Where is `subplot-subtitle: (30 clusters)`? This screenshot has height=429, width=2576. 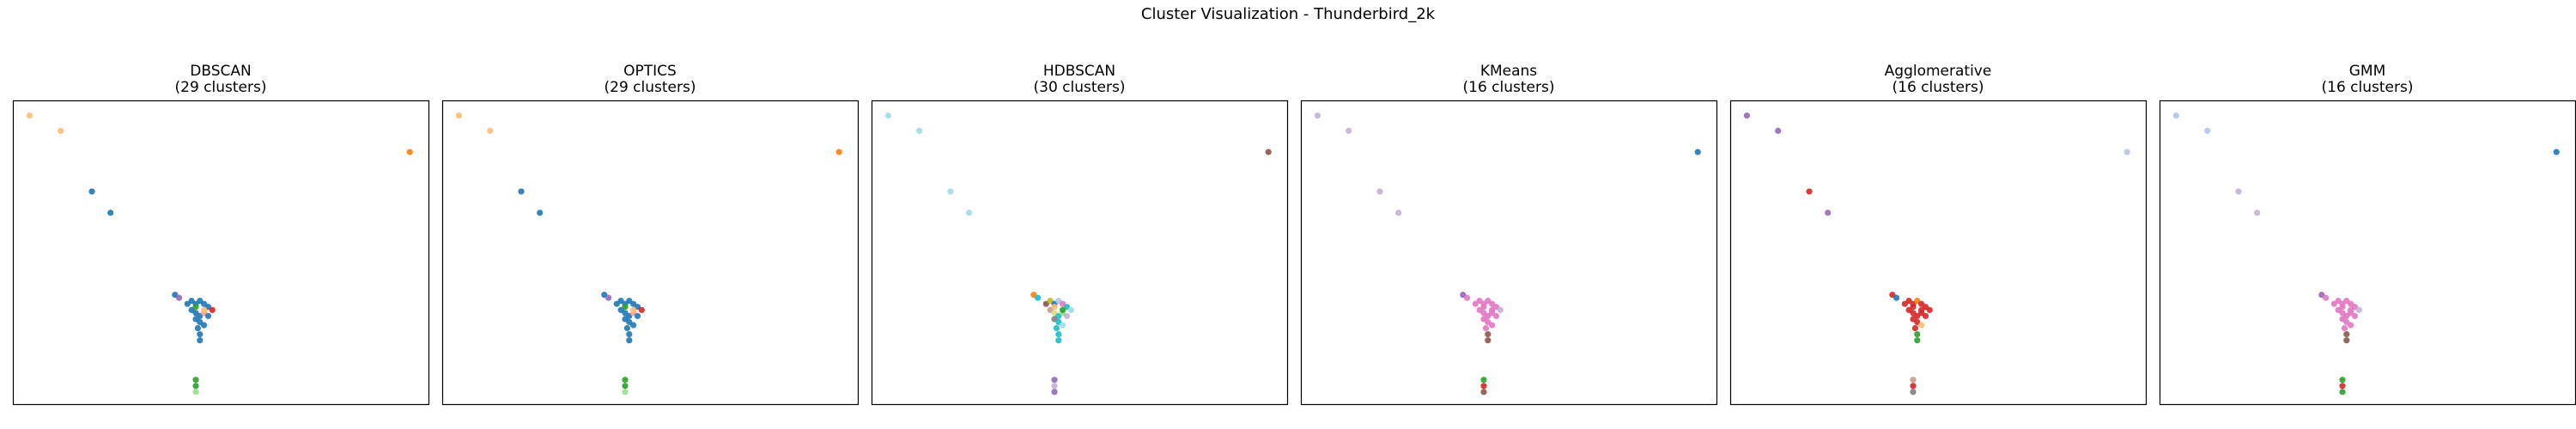 subplot-subtitle: (30 clusters) is located at coordinates (1080, 88).